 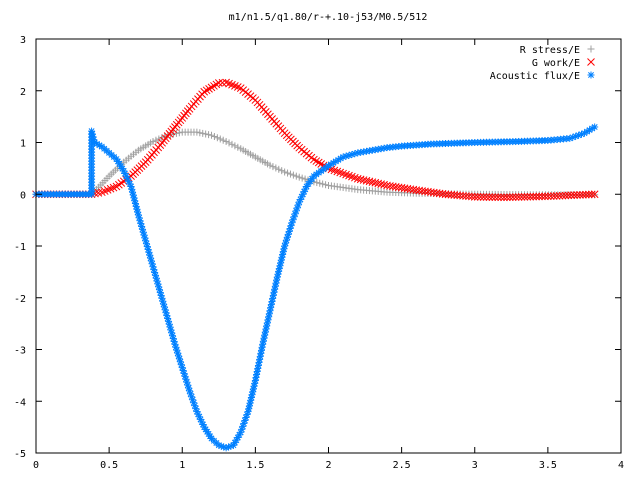 I want to click on y-tick-label: -5, so click(x=20, y=454).